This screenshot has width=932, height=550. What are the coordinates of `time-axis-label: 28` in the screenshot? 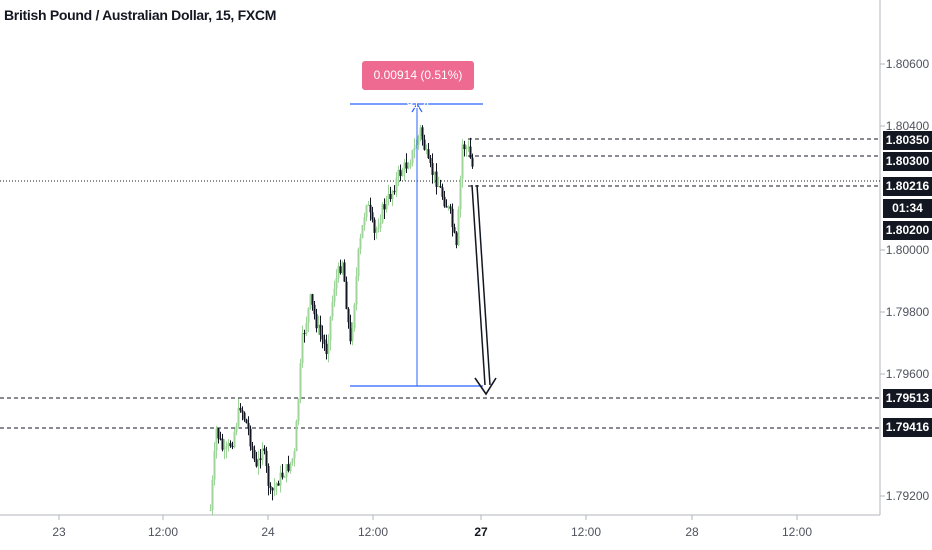 It's located at (692, 532).